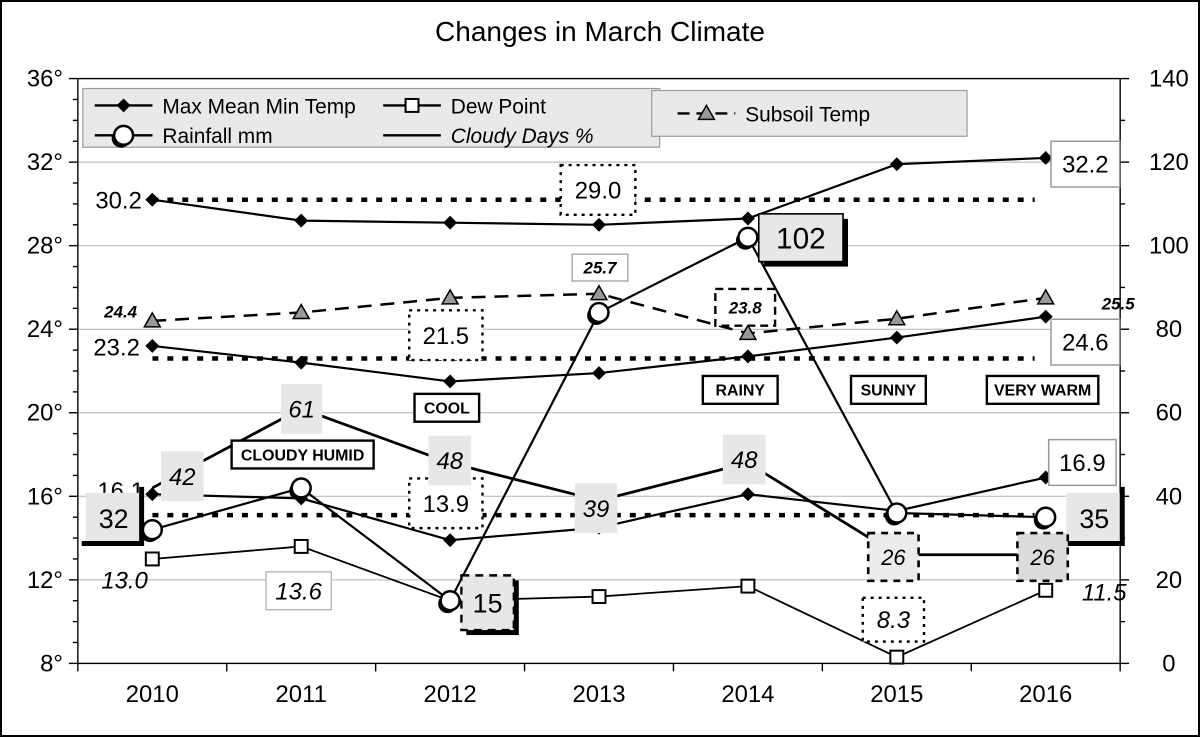 Image resolution: width=1200 pixels, height=737 pixels. What do you see at coordinates (897, 317) in the screenshot?
I see `marker-subsoil-temp-2015` at bounding box center [897, 317].